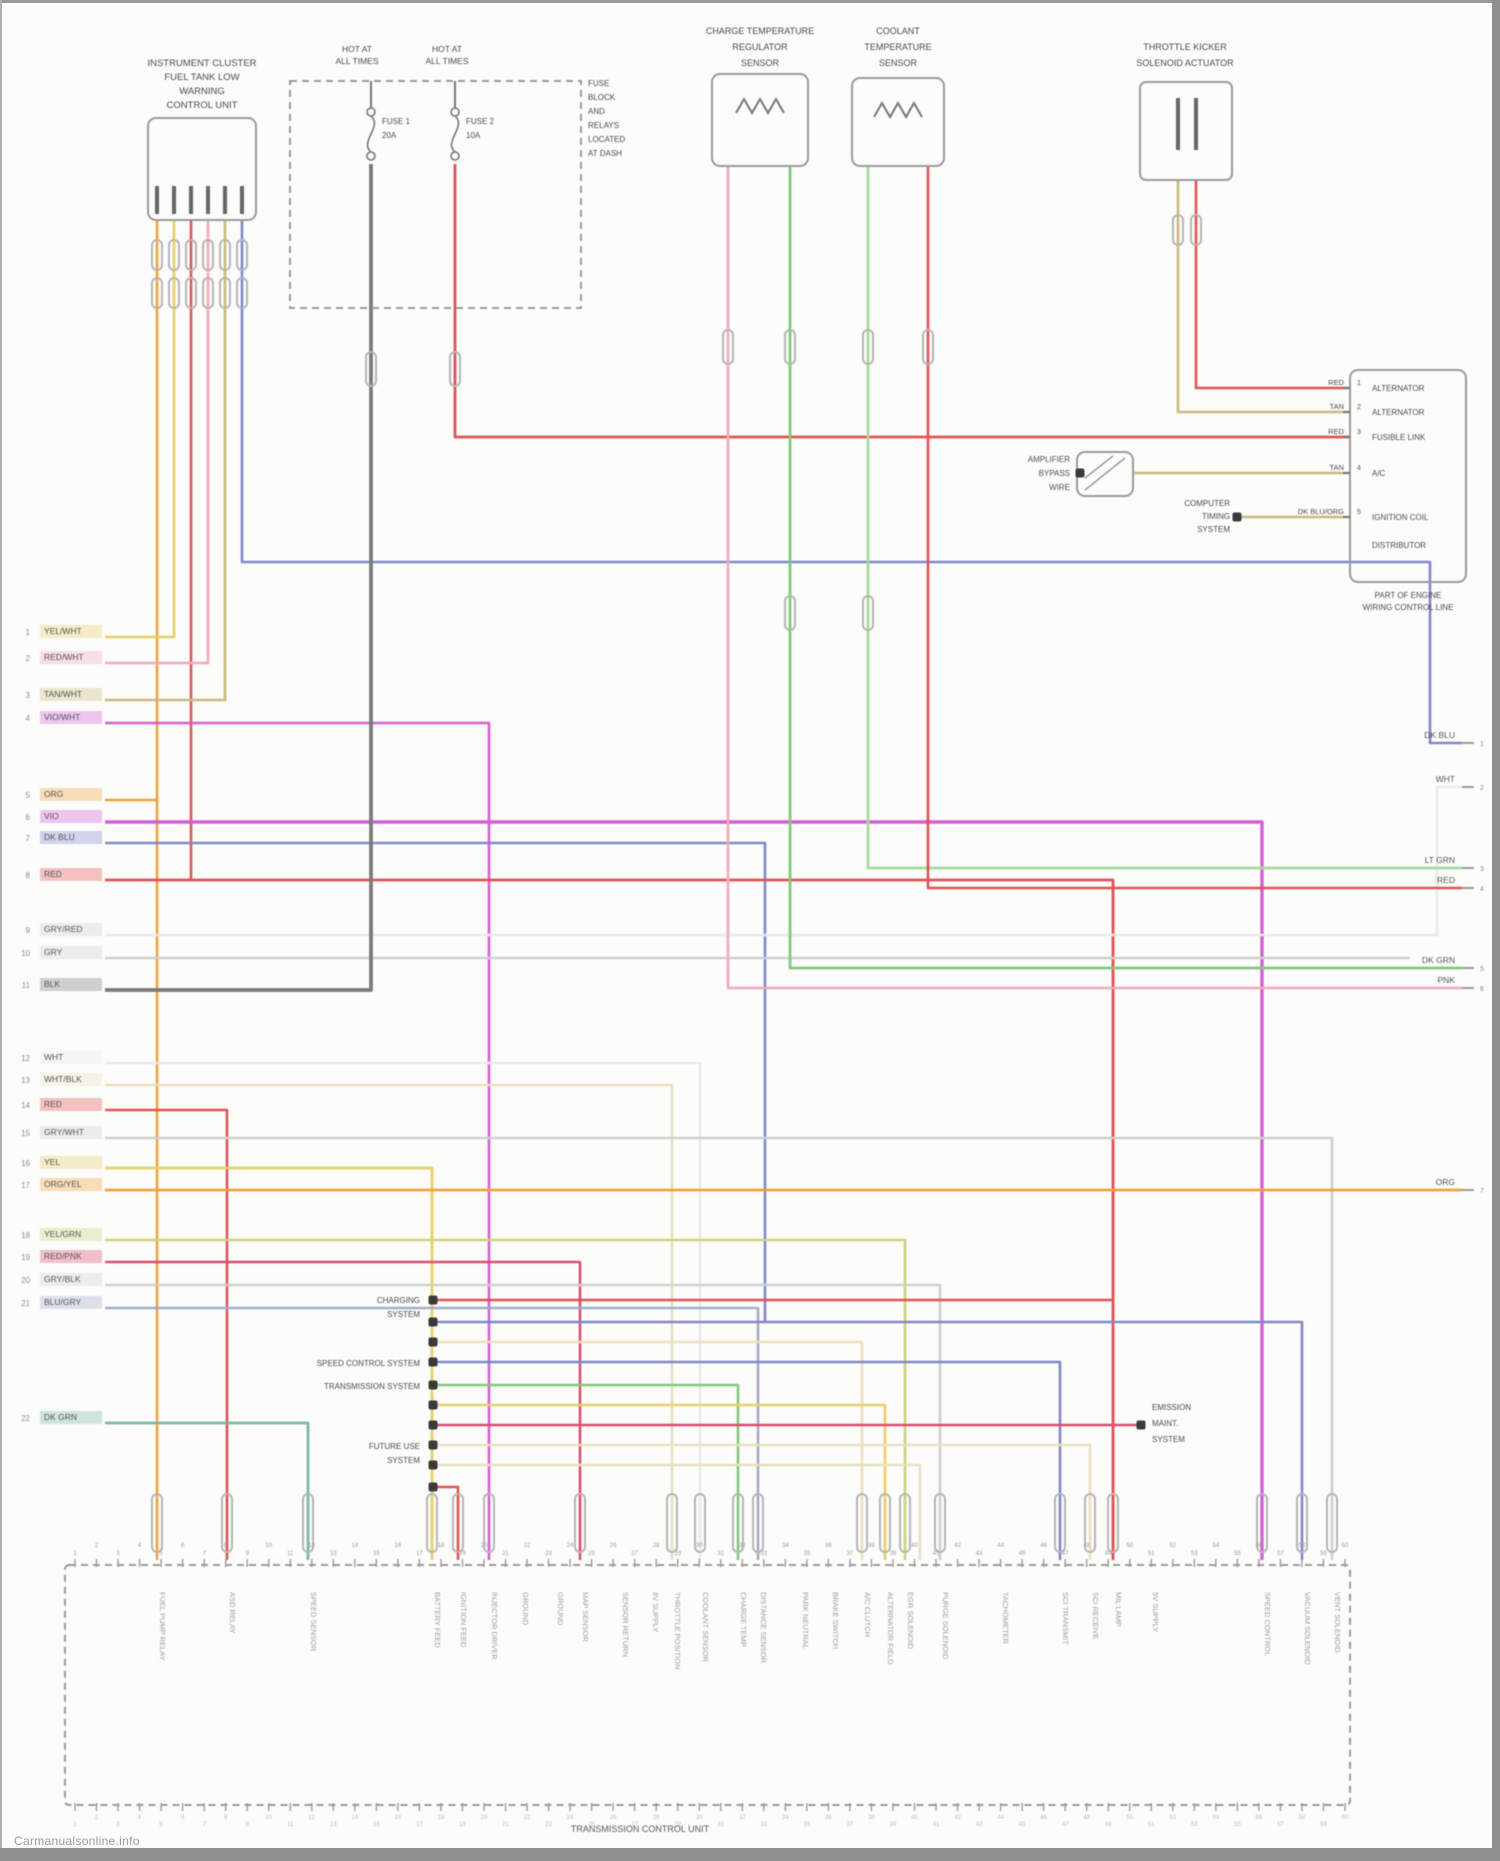 This screenshot has height=1861, width=1500. What do you see at coordinates (455, 134) in the screenshot?
I see `fuse-icon` at bounding box center [455, 134].